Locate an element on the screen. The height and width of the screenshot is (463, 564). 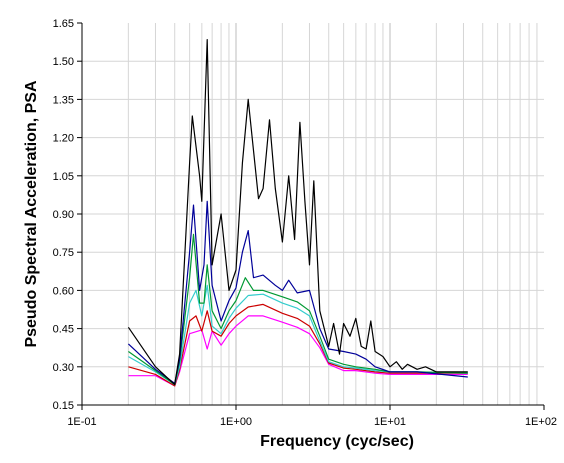
y-tick-label: 0.60 is located at coordinates (63, 291).